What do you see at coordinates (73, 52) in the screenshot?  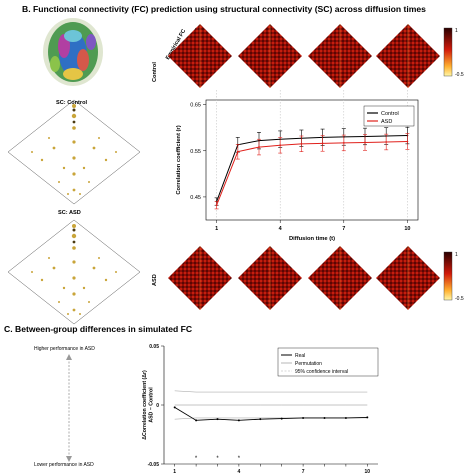 I see `brain-image` at bounding box center [73, 52].